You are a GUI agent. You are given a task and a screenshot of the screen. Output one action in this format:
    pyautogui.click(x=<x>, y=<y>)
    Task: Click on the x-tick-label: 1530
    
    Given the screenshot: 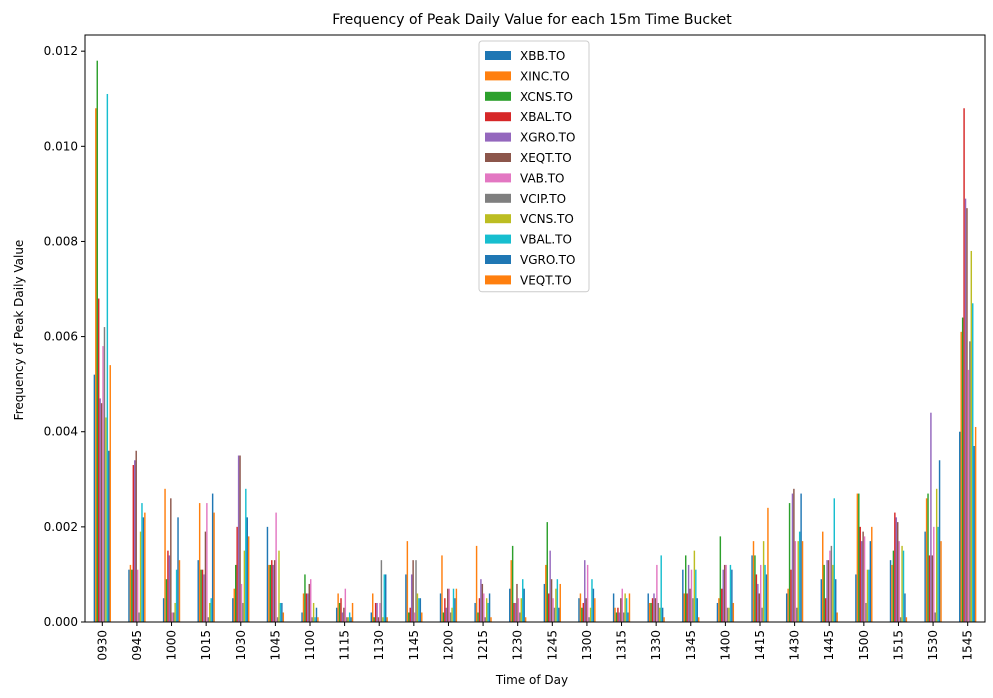 What is the action you would take?
    pyautogui.click(x=933, y=645)
    